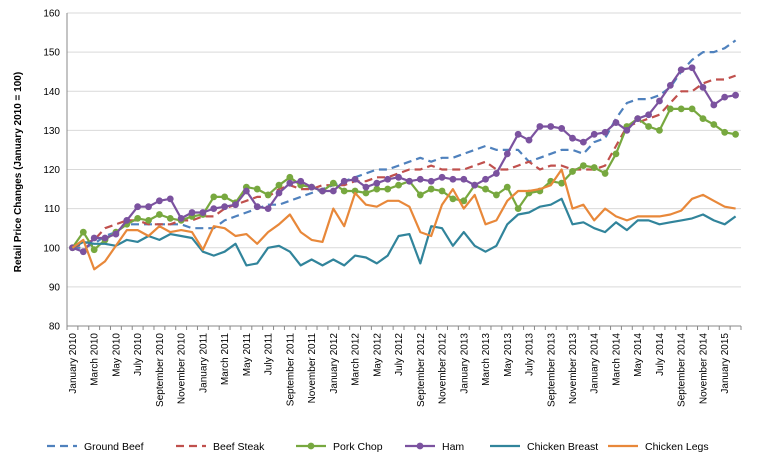 Image resolution: width=757 pixels, height=463 pixels. What do you see at coordinates (464, 363) in the screenshot?
I see `x-tick-label: January 2013` at bounding box center [464, 363].